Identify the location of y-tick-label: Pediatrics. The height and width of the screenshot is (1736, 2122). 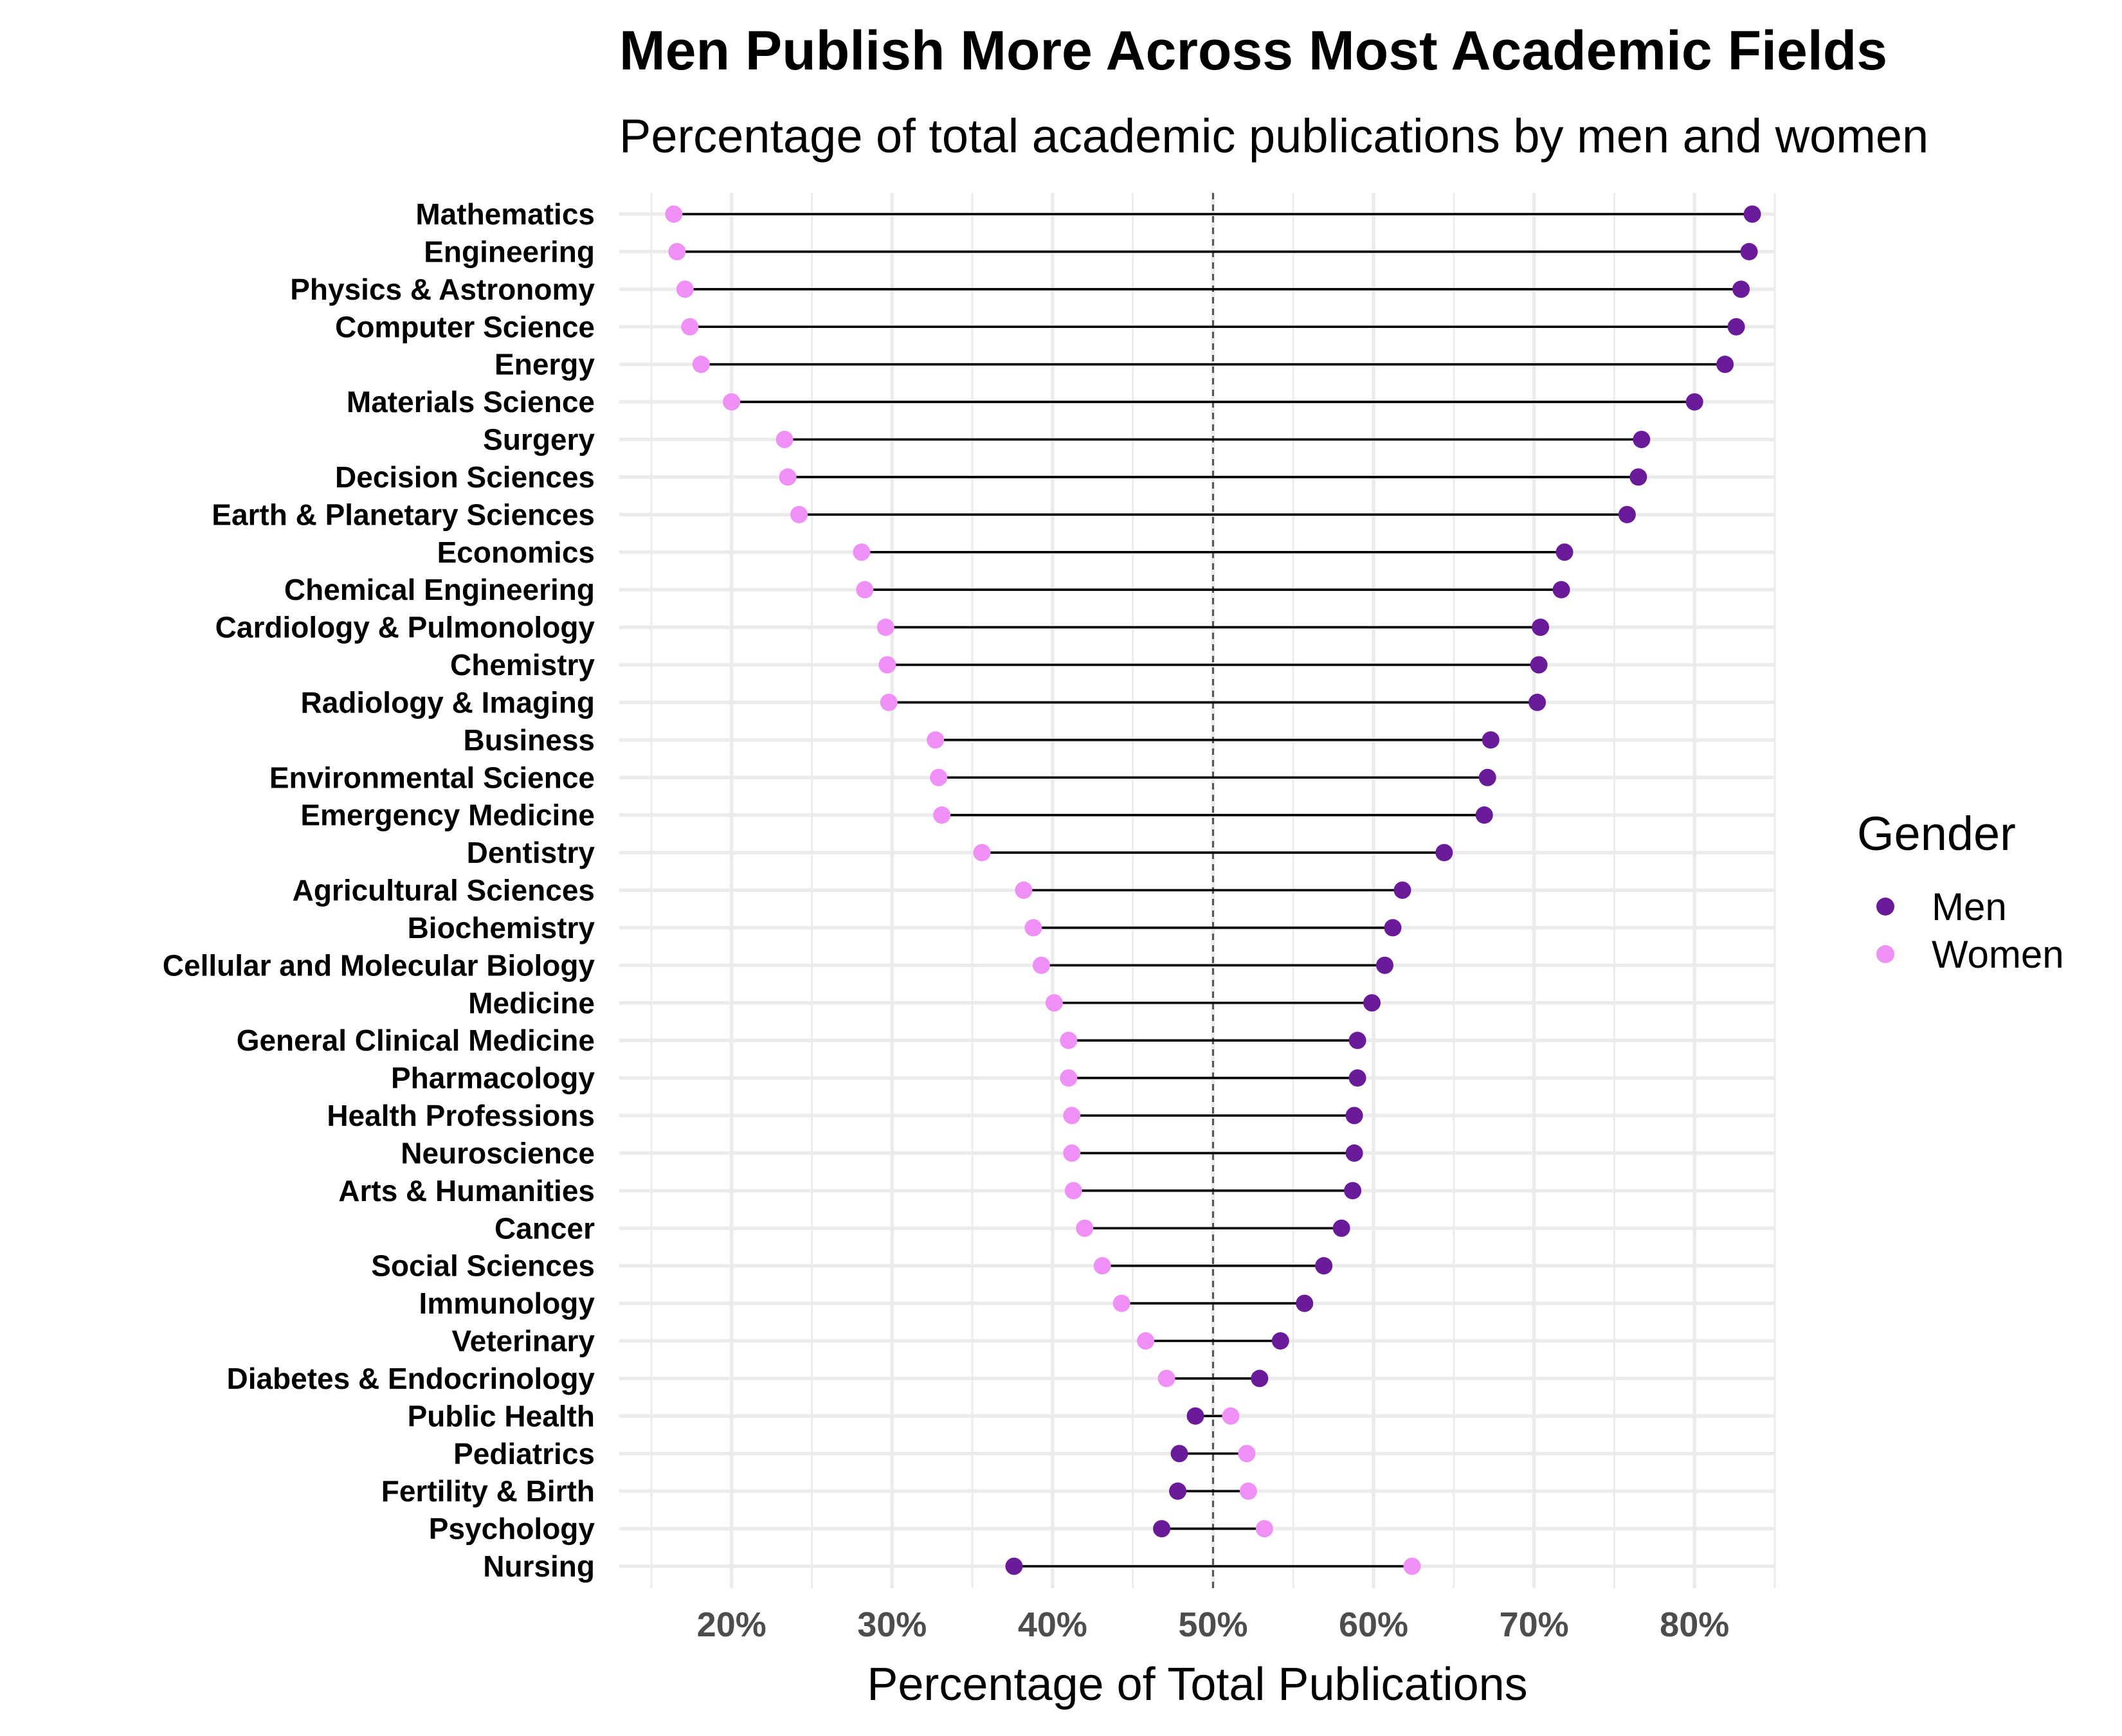
(524, 1453).